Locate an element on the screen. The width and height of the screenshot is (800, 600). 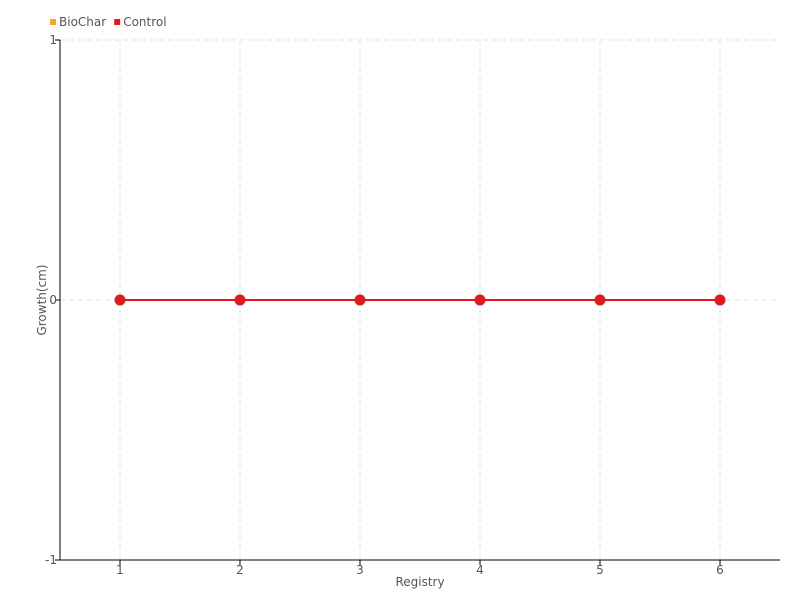
legend-swatch-control is located at coordinates (117, 22).